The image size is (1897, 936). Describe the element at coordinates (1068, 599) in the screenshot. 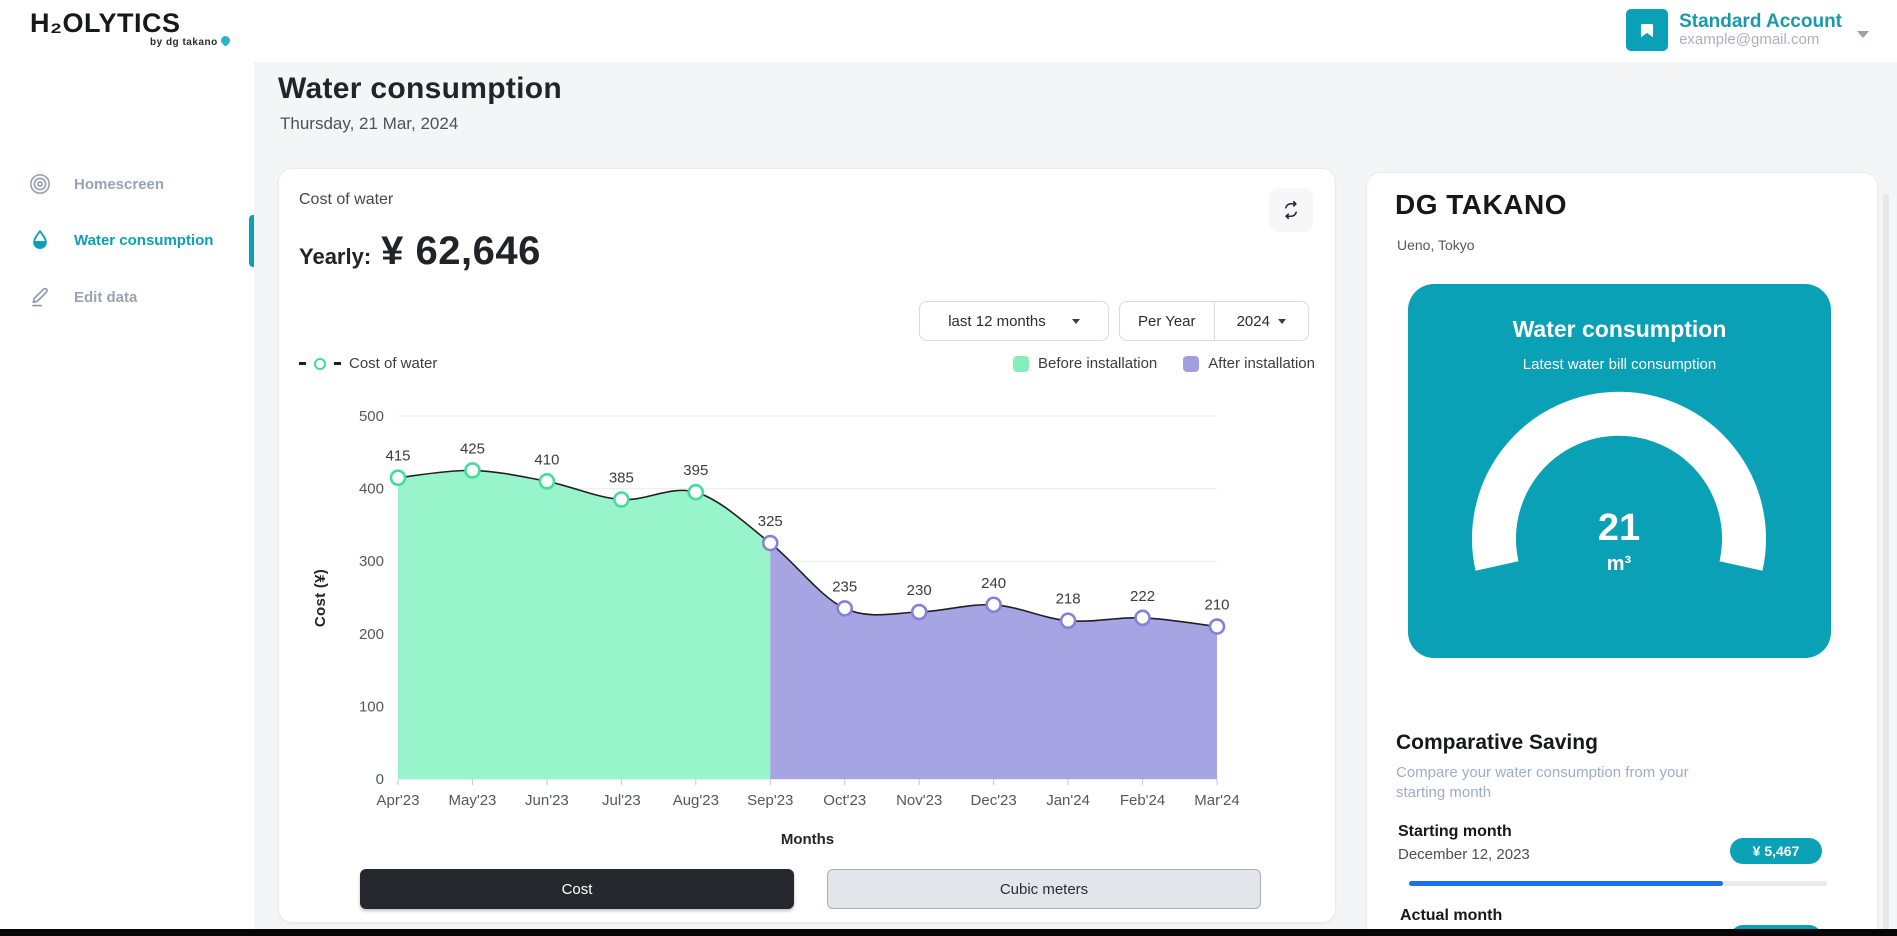

I see `svg-text: 218` at that location.